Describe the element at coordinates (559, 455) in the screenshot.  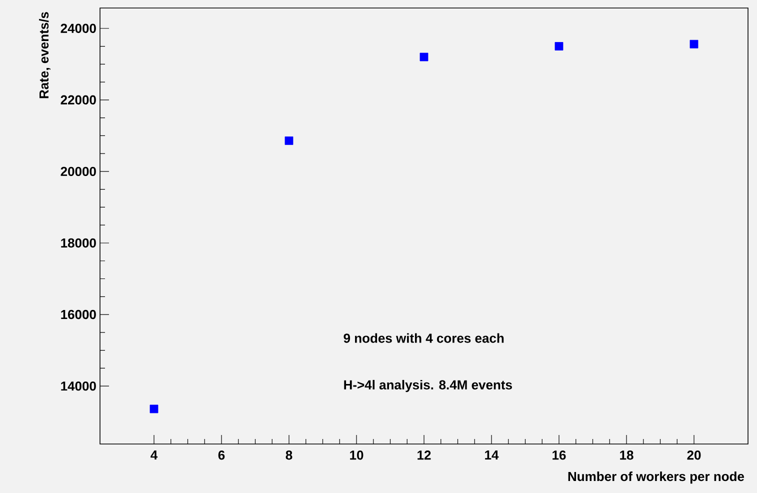
I see `x-tick-label: 16` at that location.